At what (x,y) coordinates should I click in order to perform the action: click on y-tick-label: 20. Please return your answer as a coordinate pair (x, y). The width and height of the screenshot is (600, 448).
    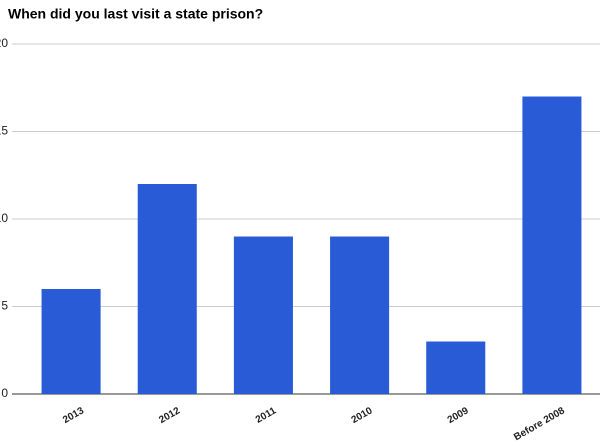
    Looking at the image, I should click on (4, 43).